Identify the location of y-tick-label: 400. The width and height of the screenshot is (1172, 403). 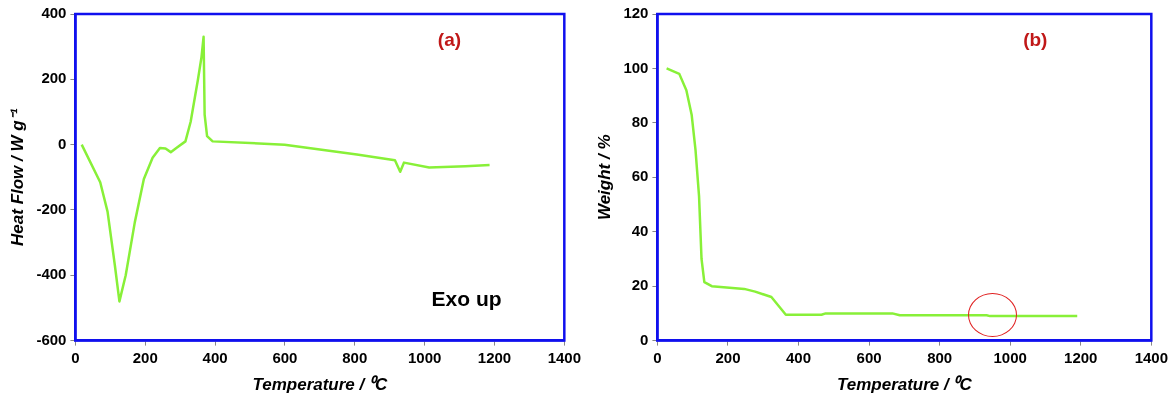
(54, 13).